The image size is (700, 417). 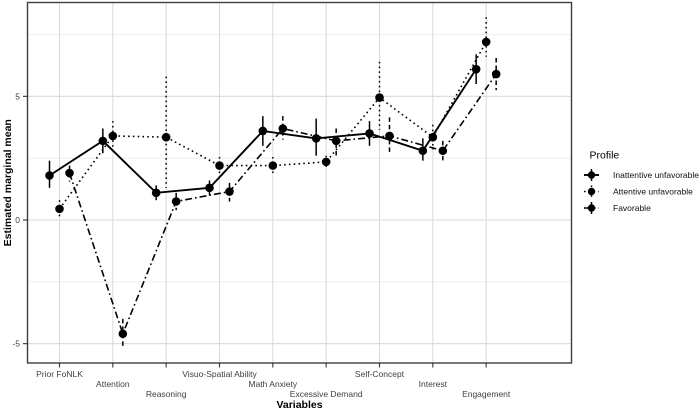 I want to click on x-tick-label: Prior FoNLK, so click(x=59, y=374).